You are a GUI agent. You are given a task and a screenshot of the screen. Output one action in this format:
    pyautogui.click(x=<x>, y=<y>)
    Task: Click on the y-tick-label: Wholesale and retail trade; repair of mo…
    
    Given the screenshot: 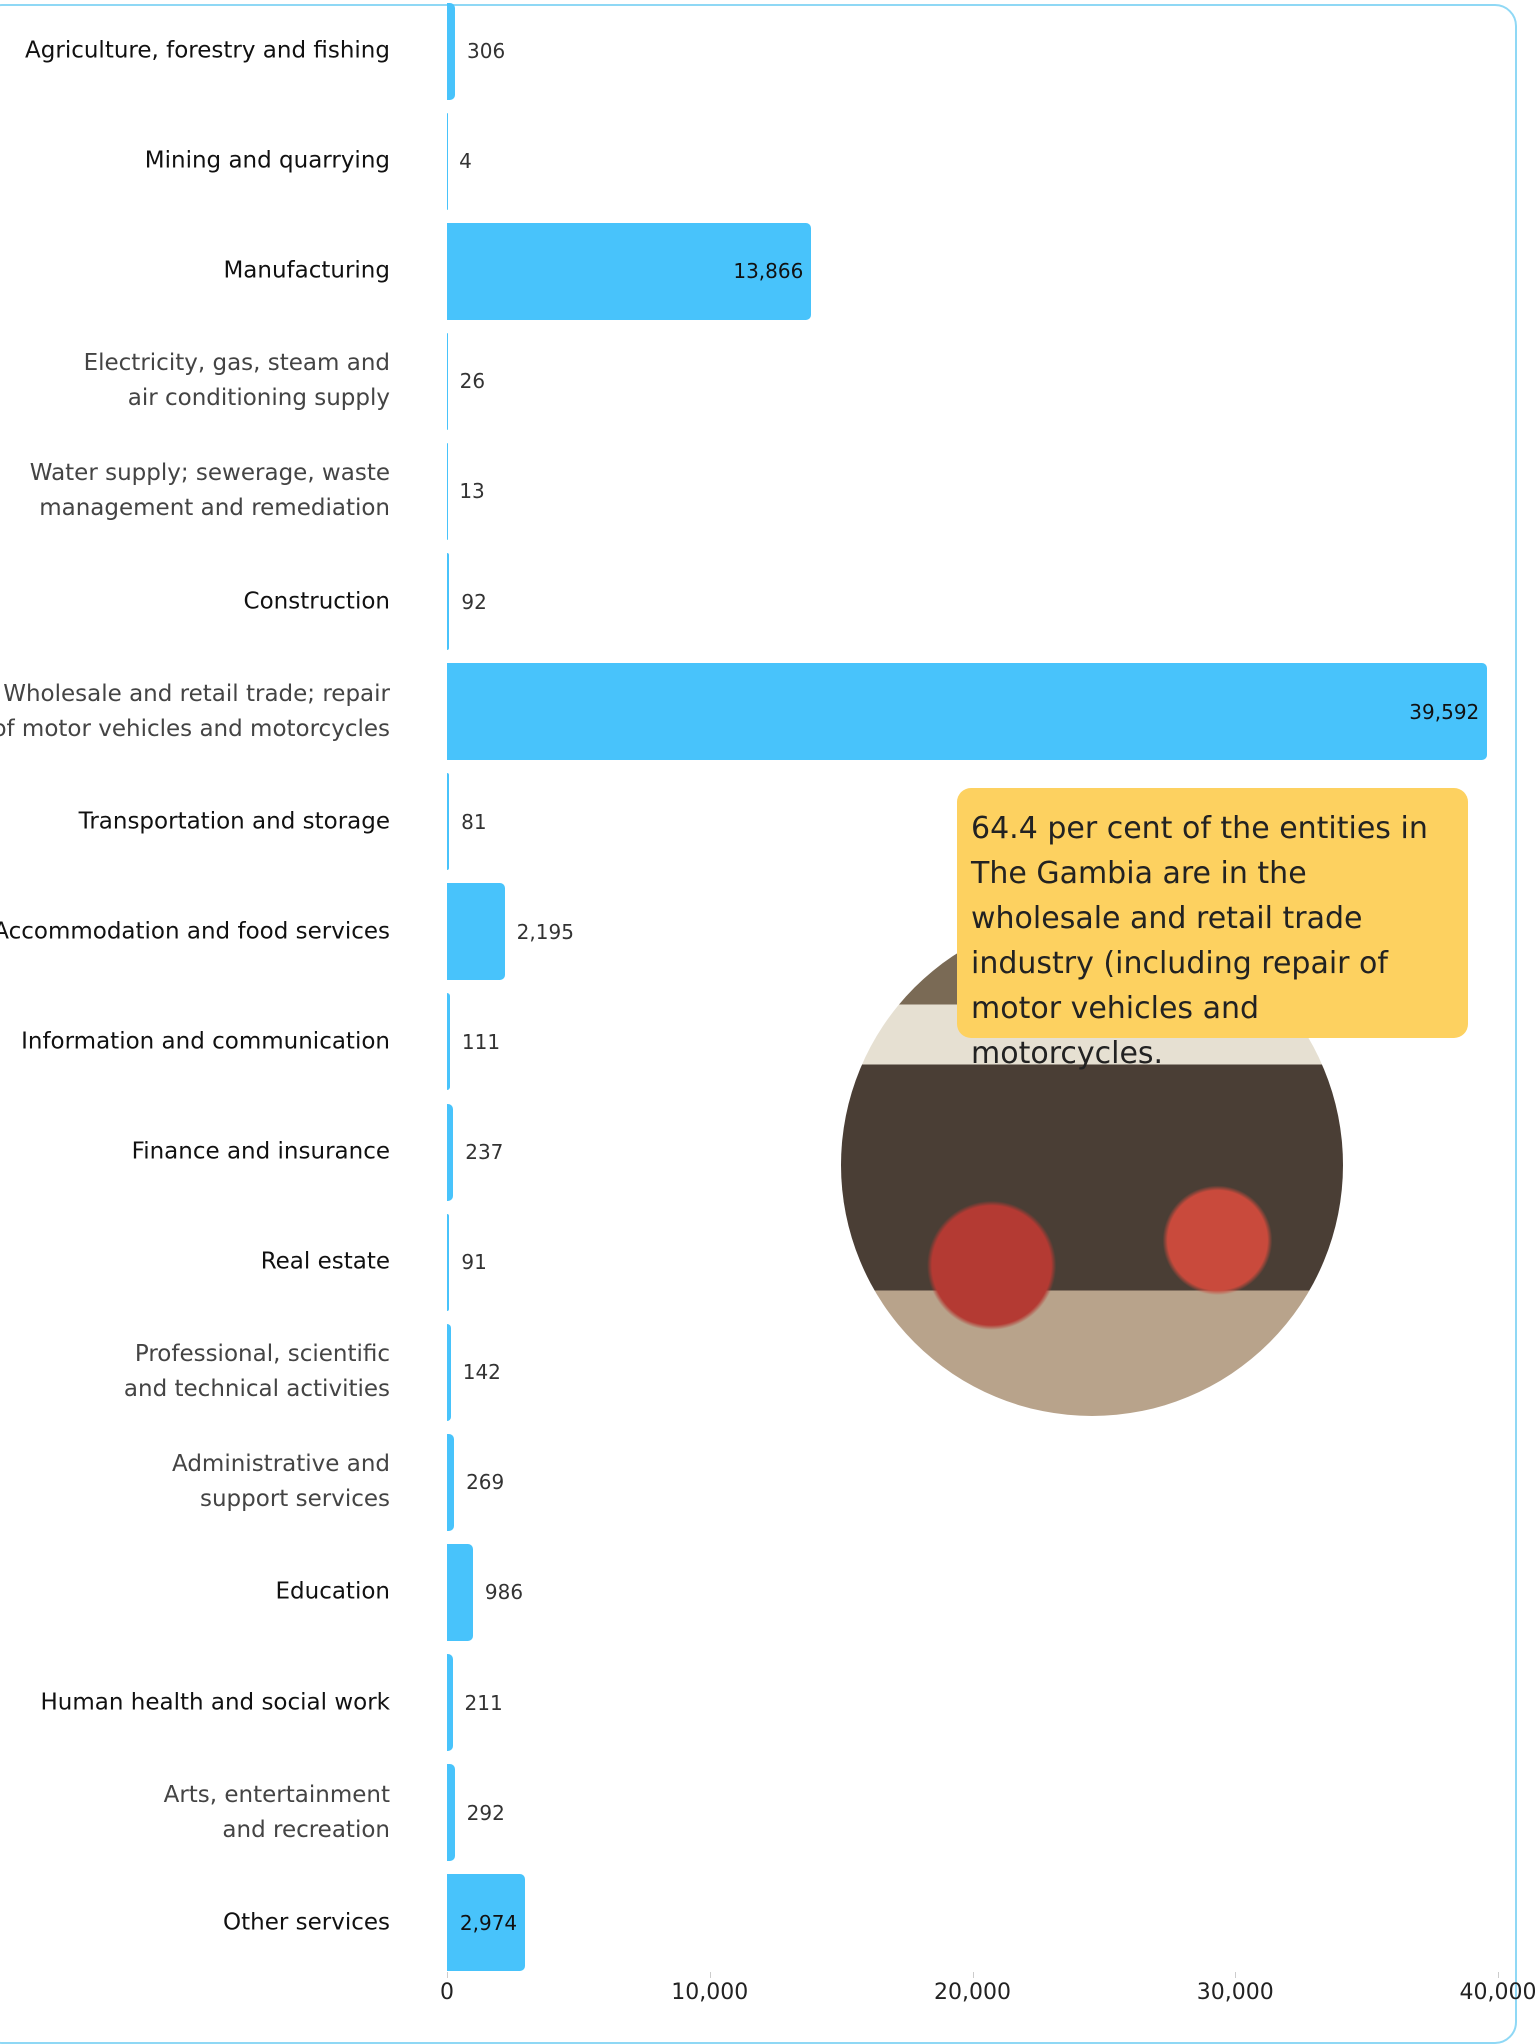 What is the action you would take?
    pyautogui.click(x=195, y=711)
    